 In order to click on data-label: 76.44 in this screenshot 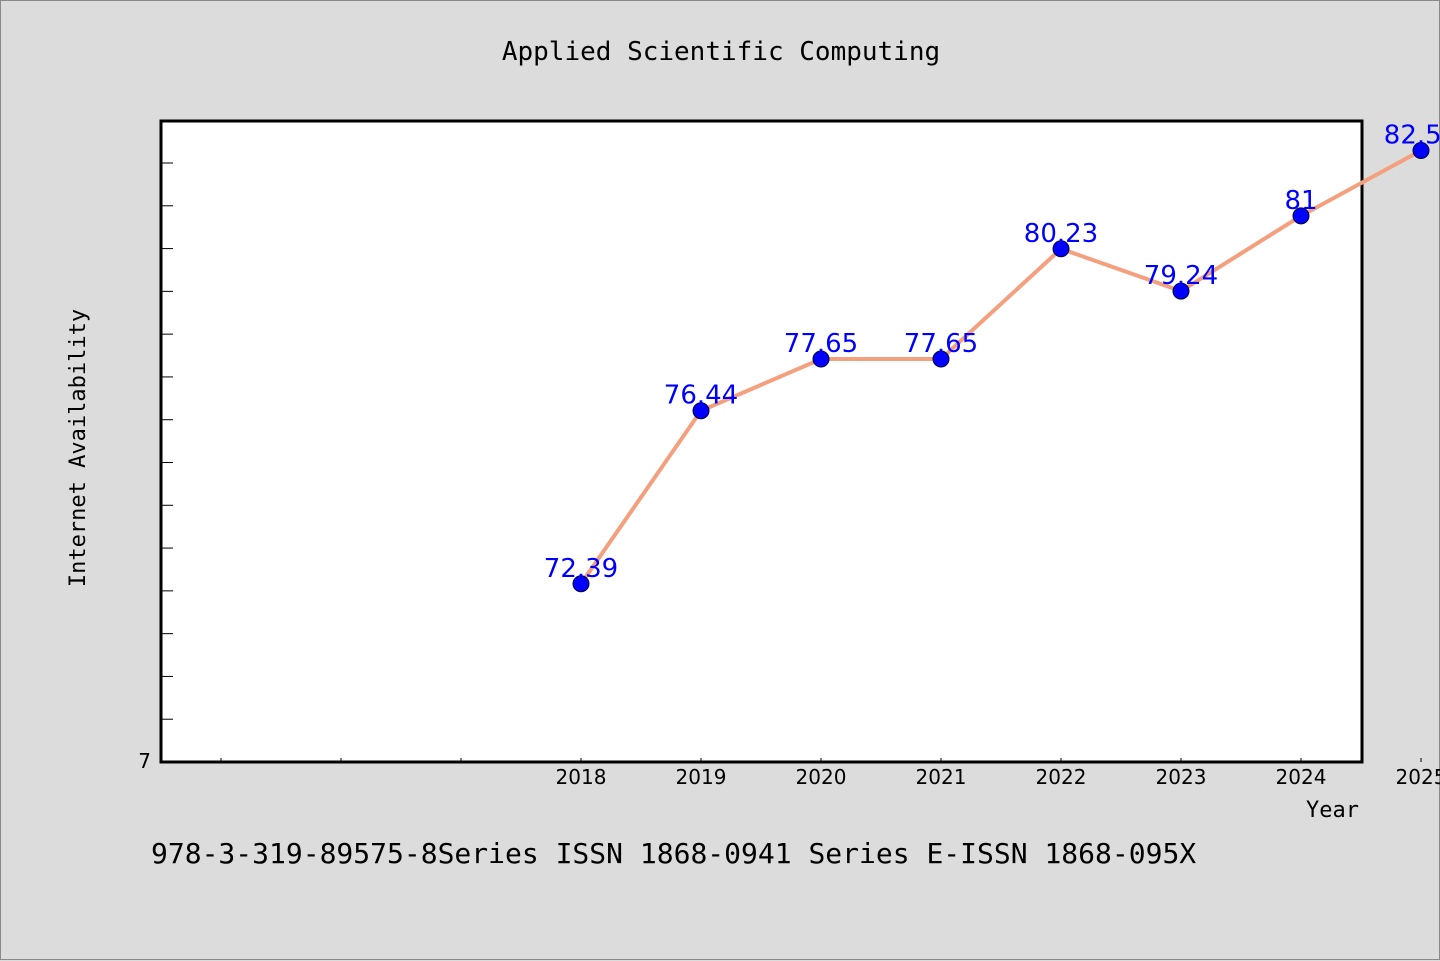, I will do `click(701, 396)`.